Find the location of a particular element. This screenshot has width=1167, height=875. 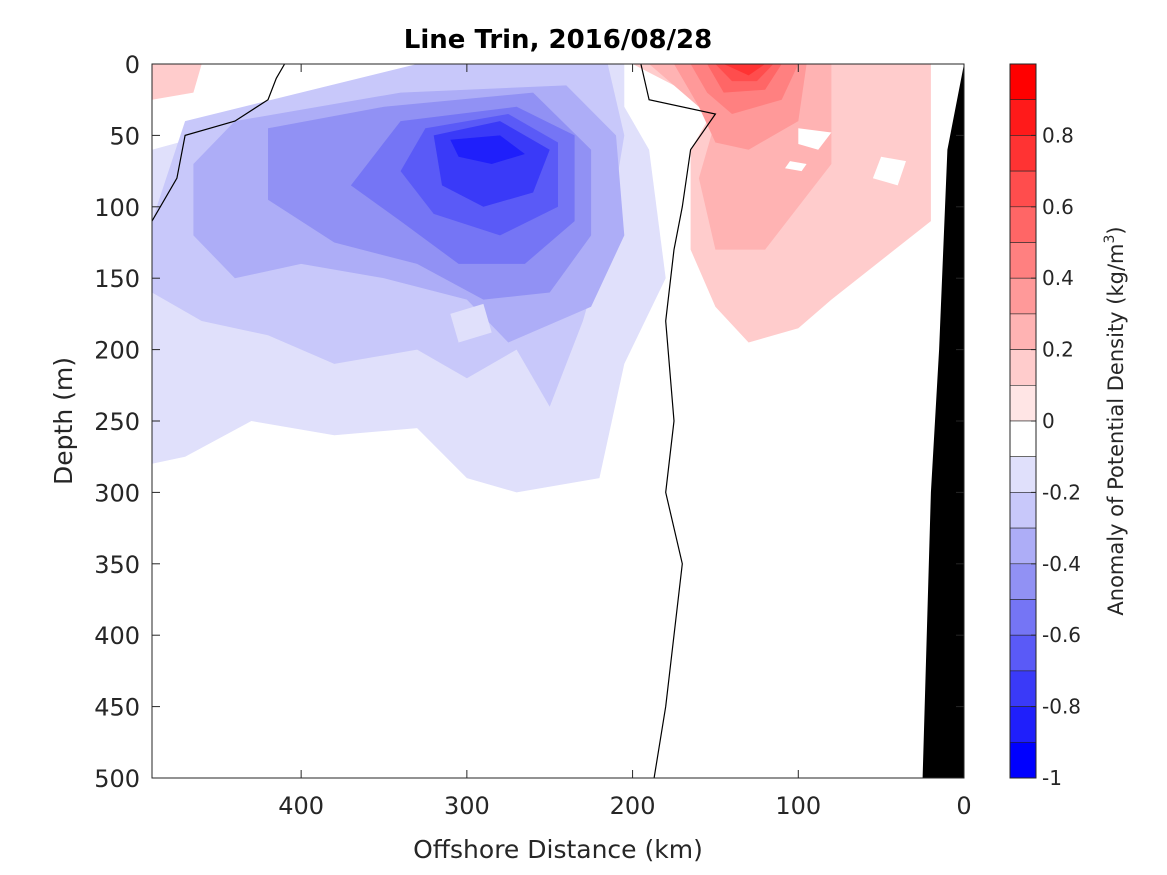

bathymetry-shelf is located at coordinates (943, 421).